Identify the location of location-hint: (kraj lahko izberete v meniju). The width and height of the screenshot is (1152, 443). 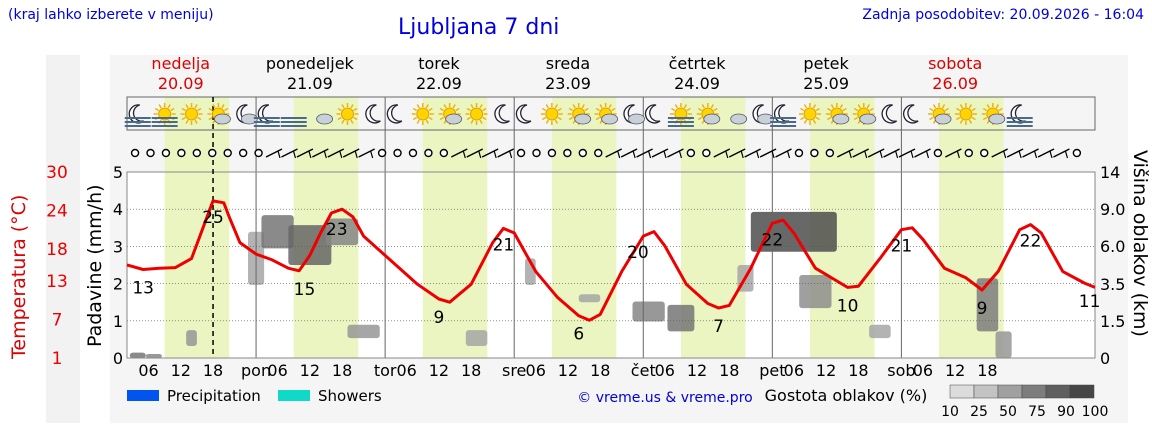
(111, 15).